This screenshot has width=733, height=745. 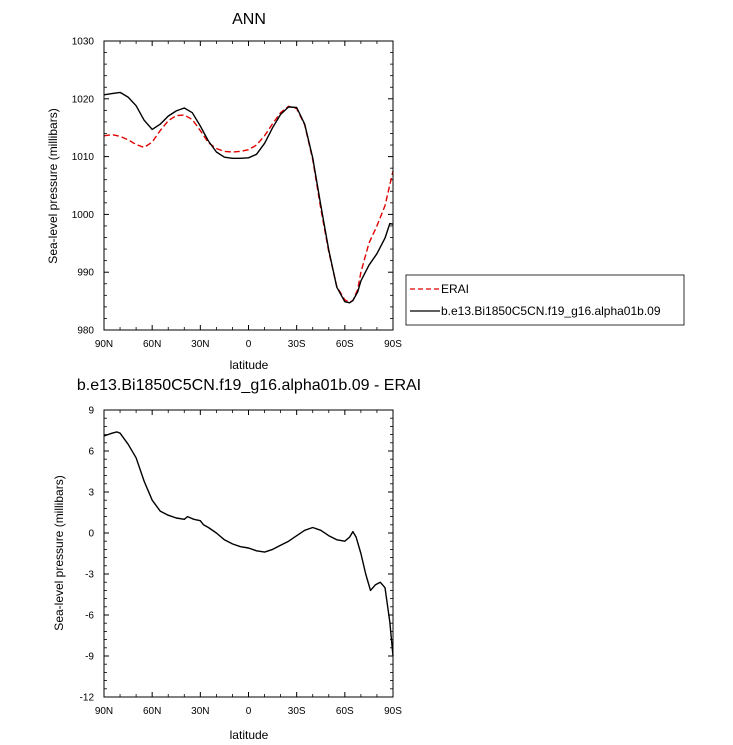 I want to click on top-y-tick-label: 980, so click(x=85, y=331).